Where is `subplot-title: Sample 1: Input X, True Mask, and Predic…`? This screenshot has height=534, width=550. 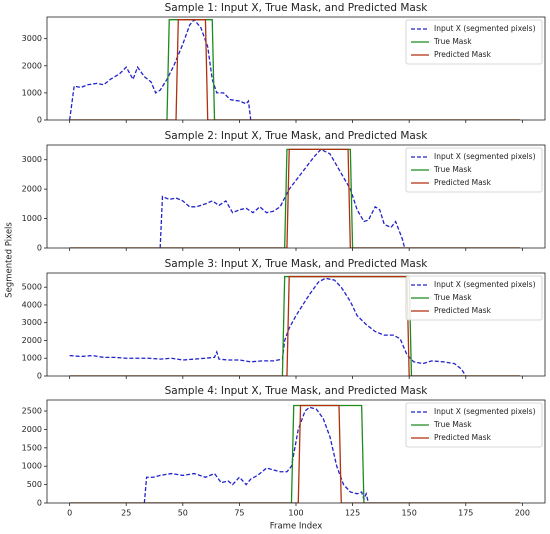
subplot-title: Sample 1: Input X, True Mask, and Predic… is located at coordinates (297, 8).